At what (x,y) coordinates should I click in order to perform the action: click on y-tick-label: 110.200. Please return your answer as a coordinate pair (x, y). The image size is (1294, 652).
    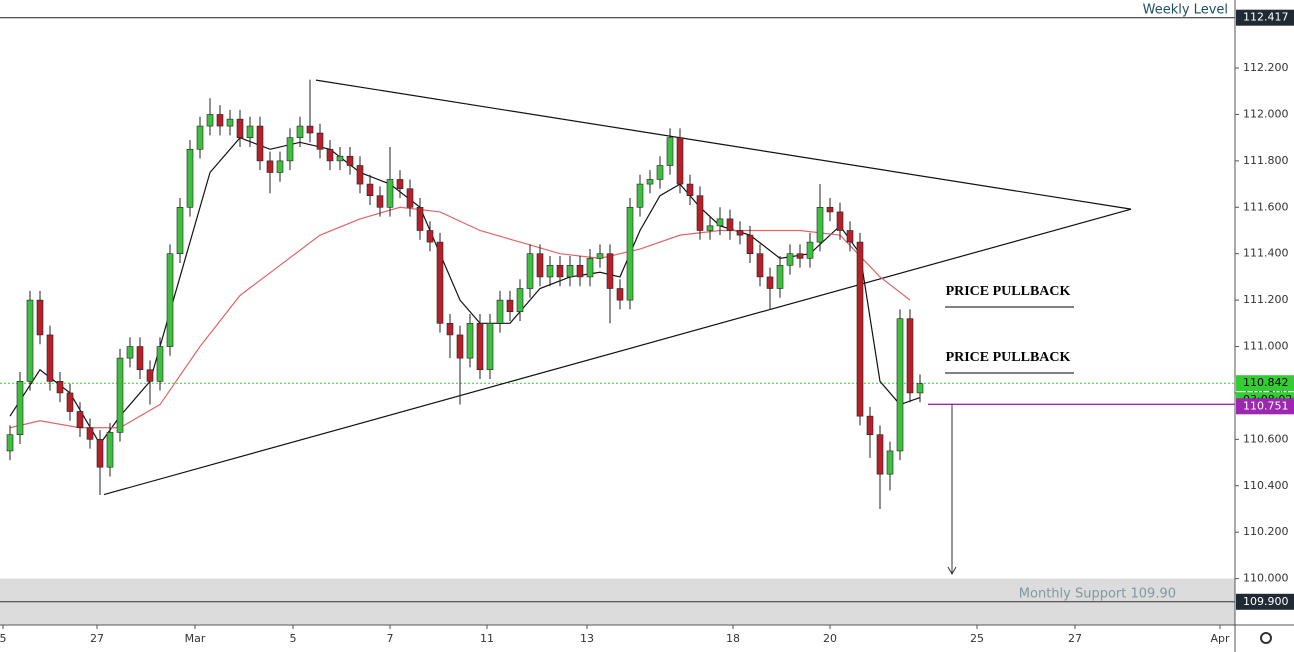
    Looking at the image, I should click on (1266, 531).